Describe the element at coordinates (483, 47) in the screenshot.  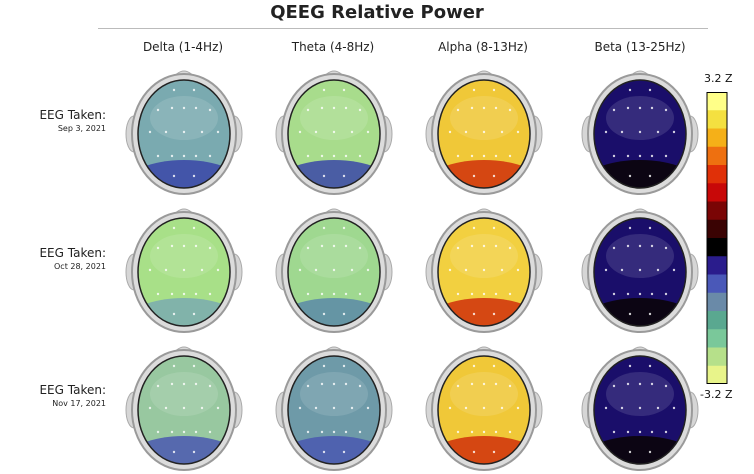
I see `band-label-alpha: Alpha (8-13Hz)` at that location.